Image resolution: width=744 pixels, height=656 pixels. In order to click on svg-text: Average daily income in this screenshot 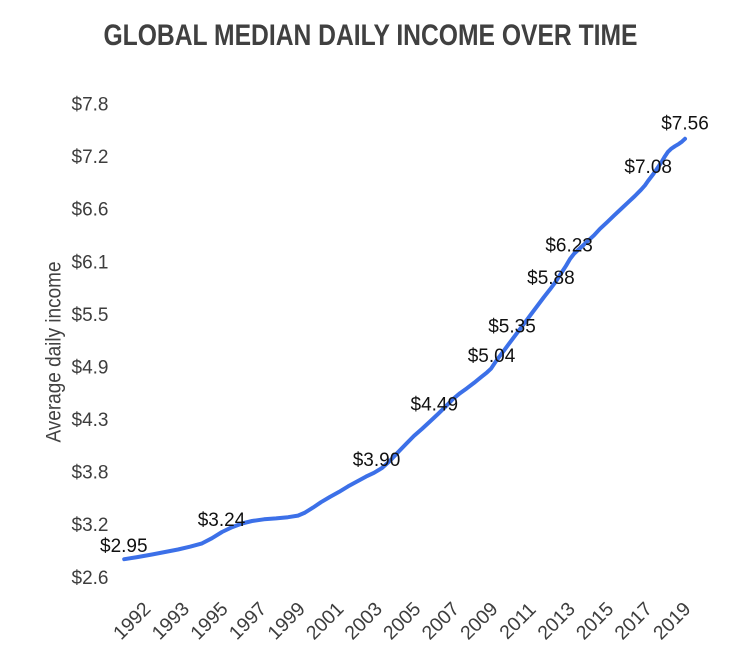, I will do `click(54, 352)`.